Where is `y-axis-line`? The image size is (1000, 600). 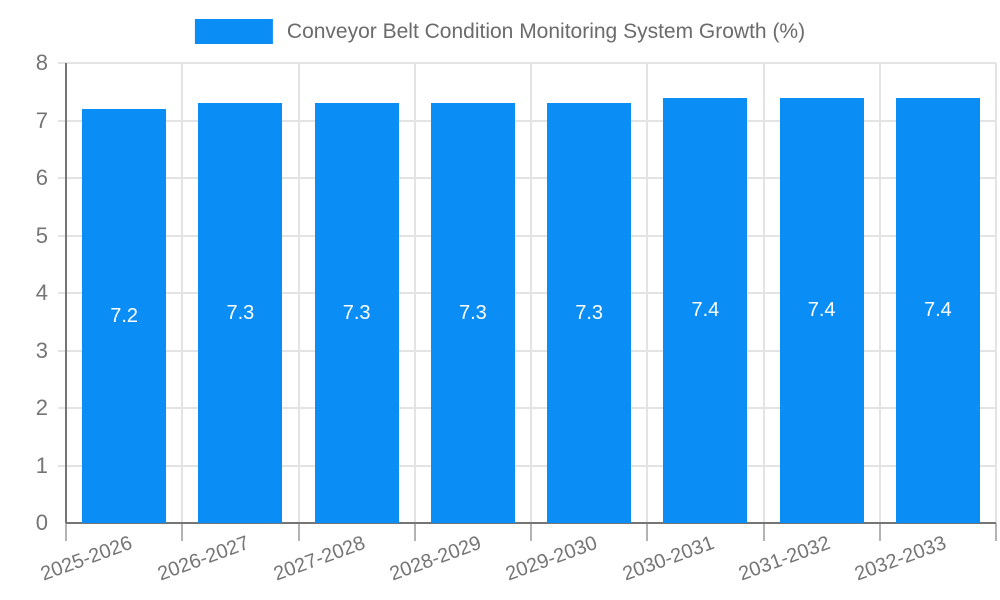
y-axis-line is located at coordinates (66, 293).